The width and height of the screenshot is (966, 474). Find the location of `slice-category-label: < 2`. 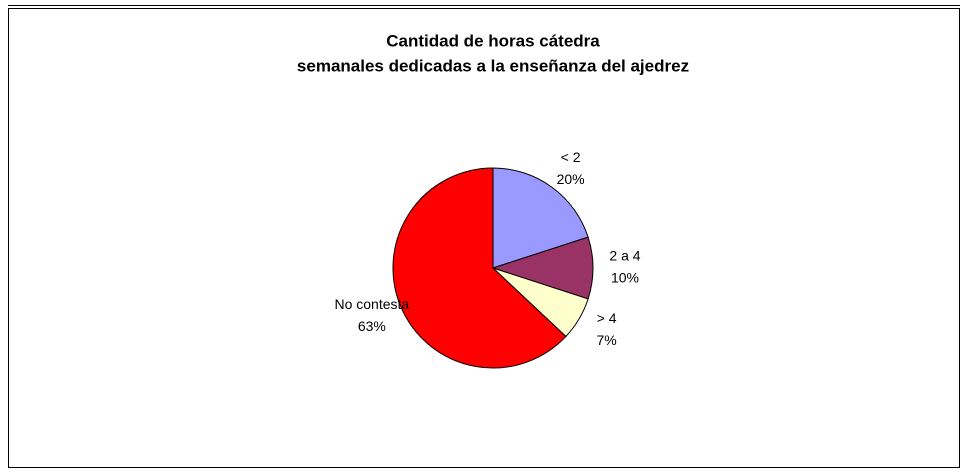

slice-category-label: < 2 is located at coordinates (571, 157).